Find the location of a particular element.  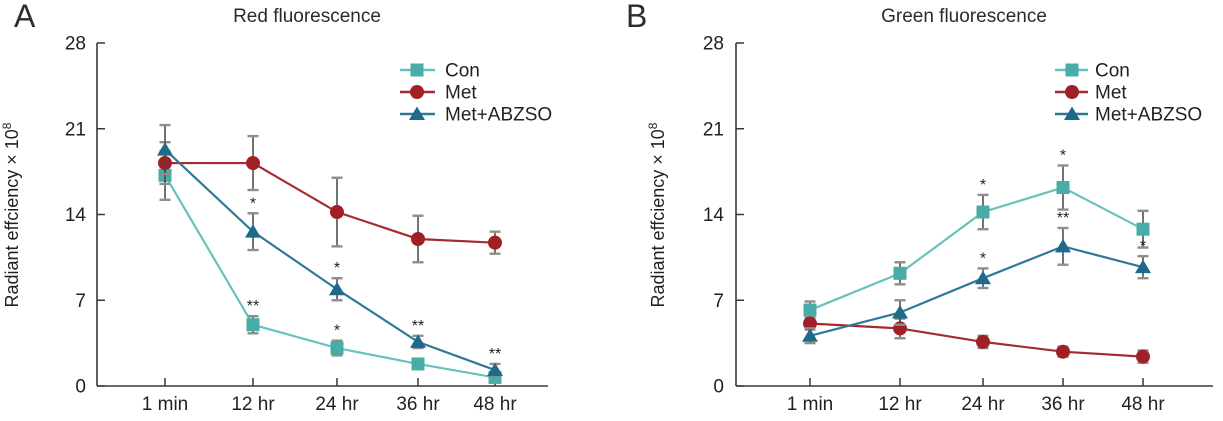

panel-title-red-fluorescence: Red fluorescence is located at coordinates (307, 16).